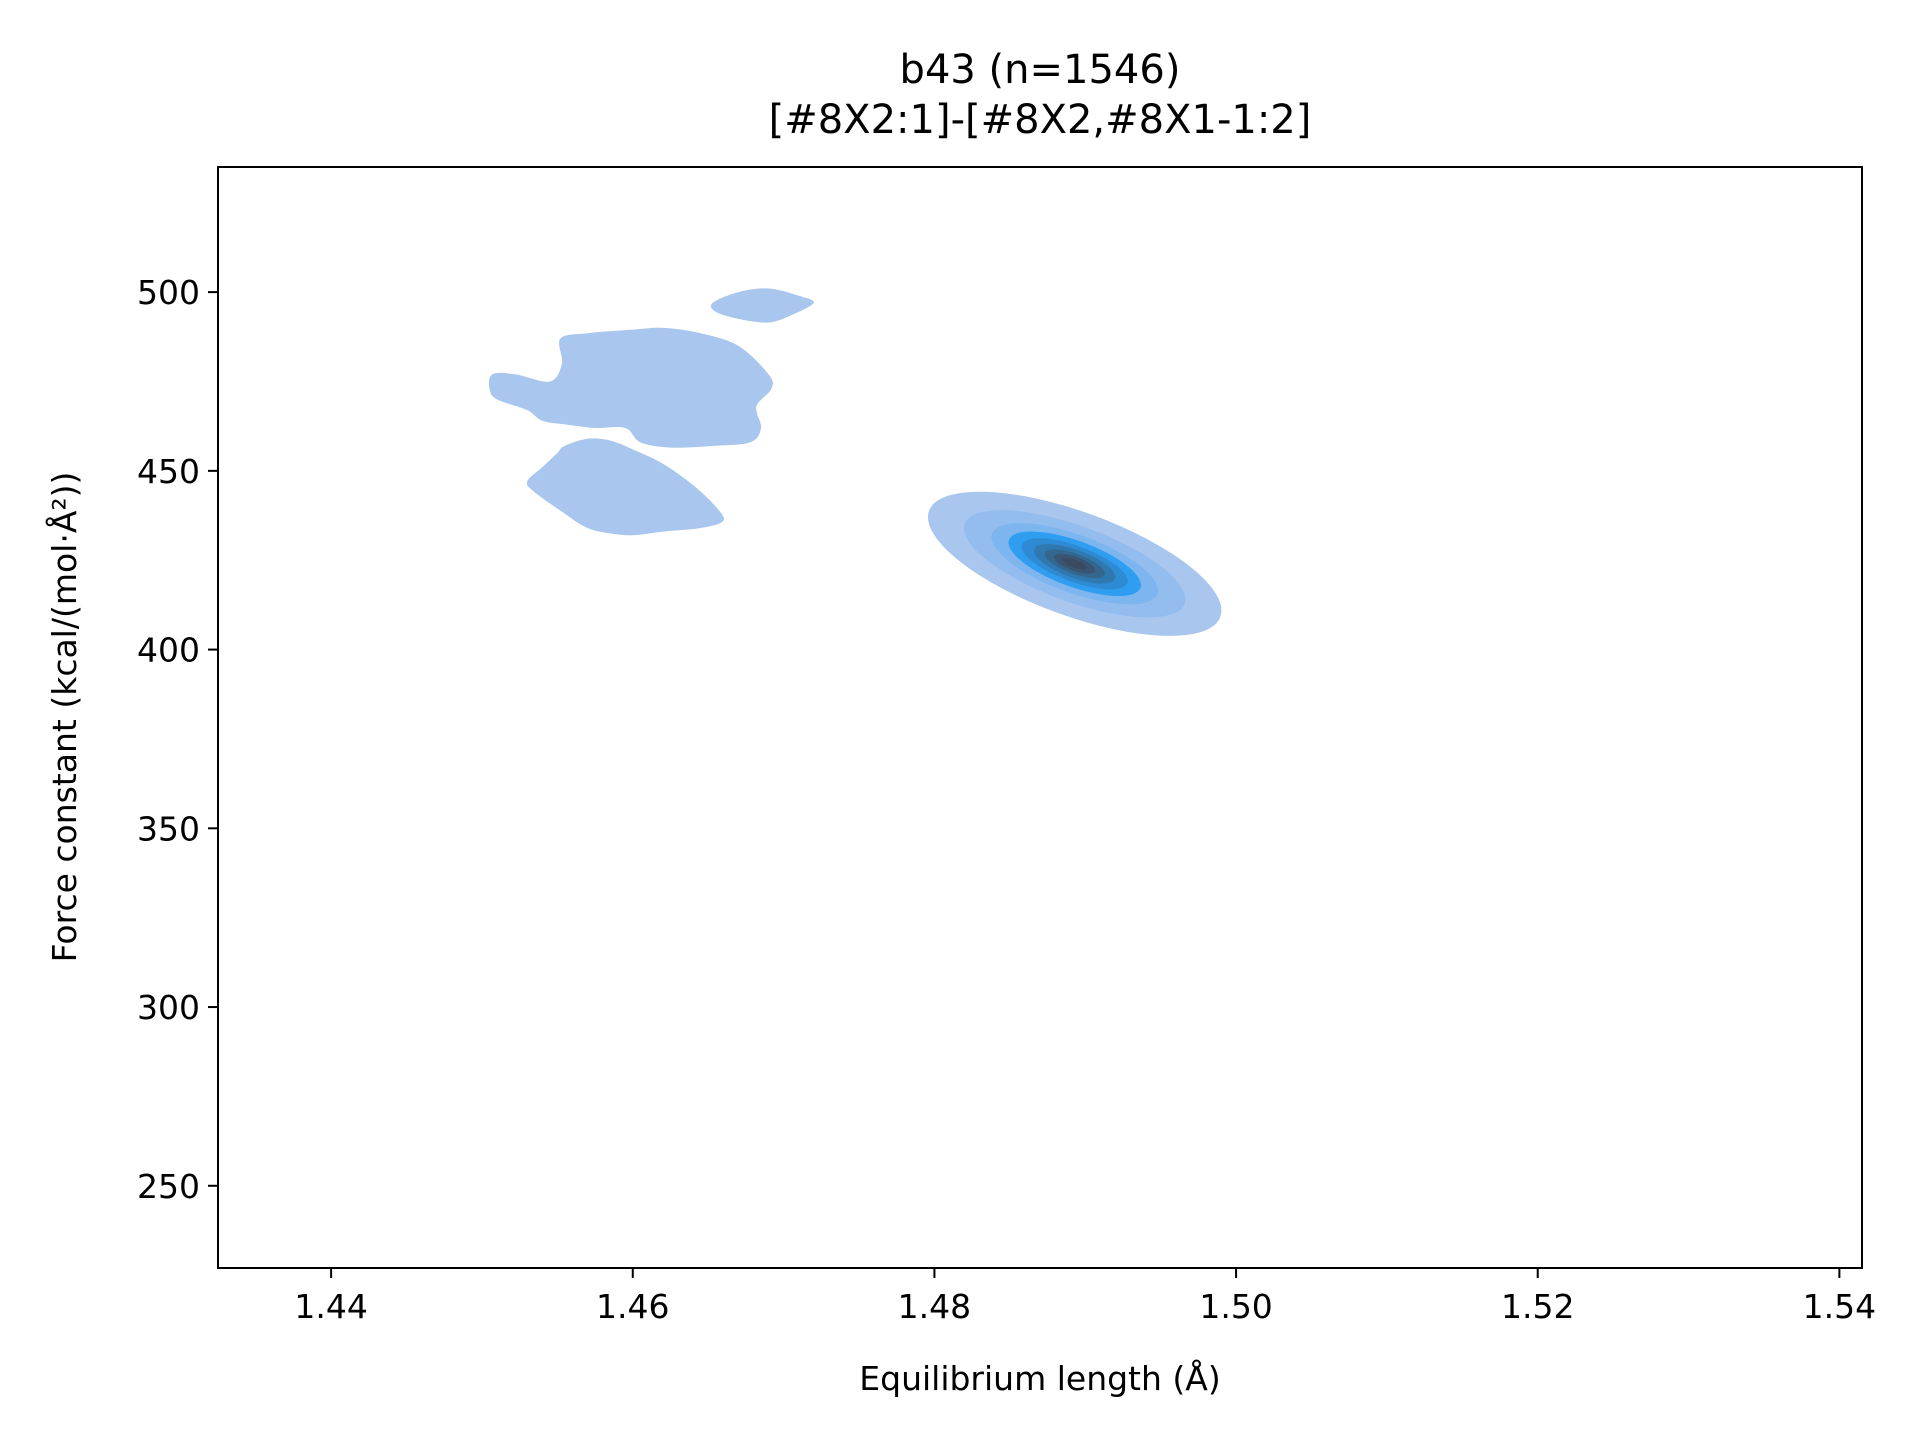 This screenshot has width=1920, height=1440. Describe the element at coordinates (1040, 70) in the screenshot. I see `chart-title: b43 (n=1546)` at that location.